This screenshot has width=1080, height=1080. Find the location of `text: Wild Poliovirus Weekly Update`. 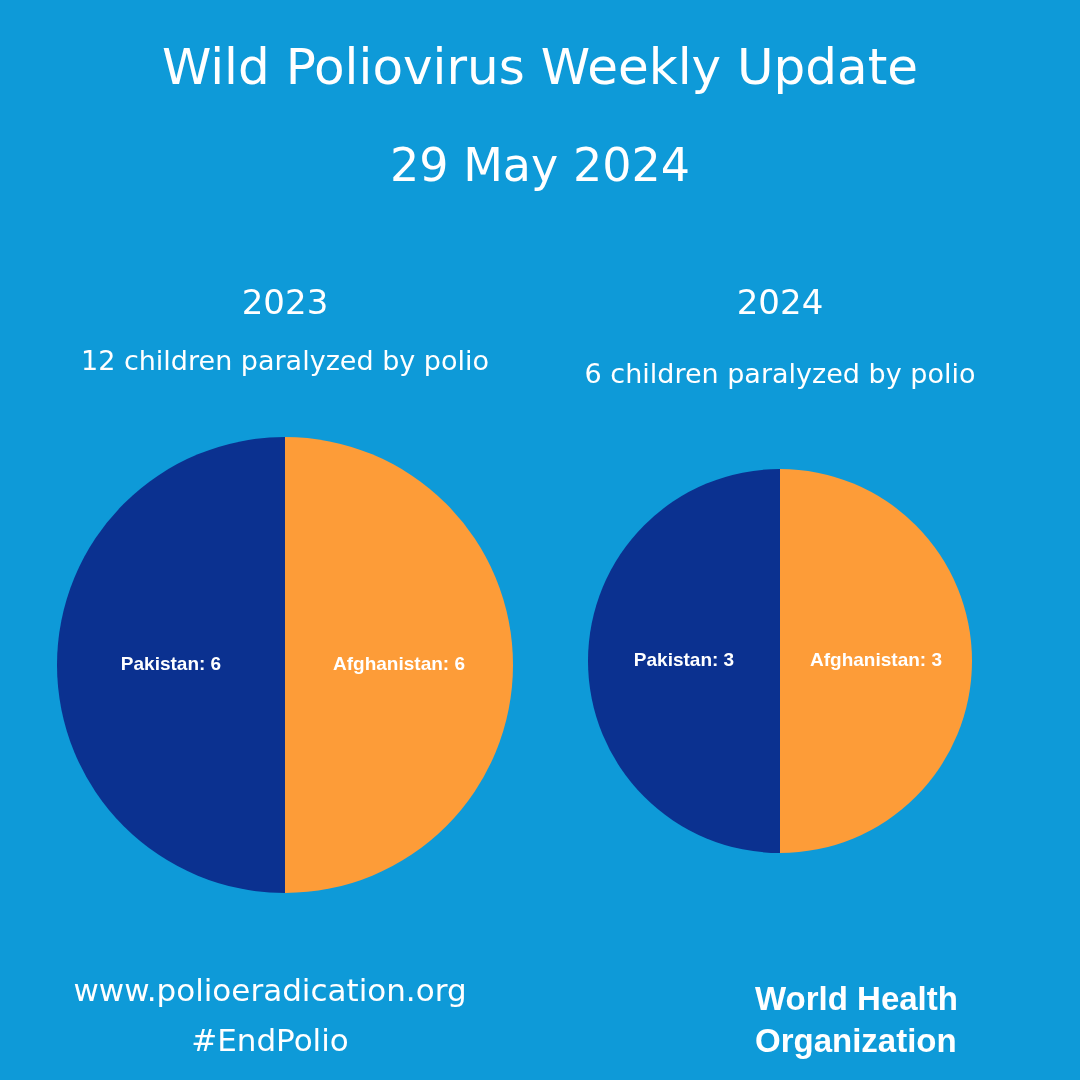

text: Wild Poliovirus Weekly Update is located at coordinates (540, 67).